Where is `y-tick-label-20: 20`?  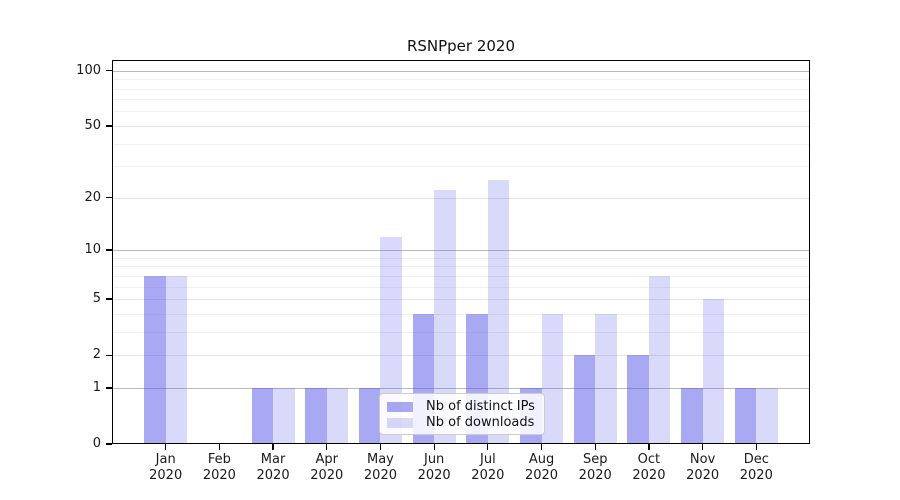 y-tick-label-20: 20 is located at coordinates (92, 197).